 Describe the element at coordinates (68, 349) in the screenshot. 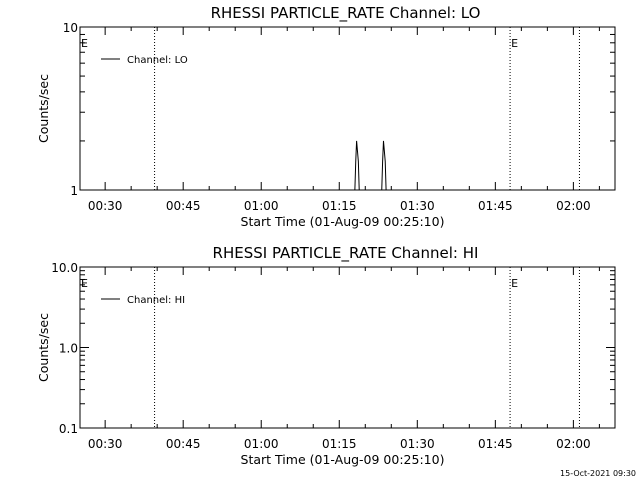

I see `hi-y-tick-label: 1.0` at that location.